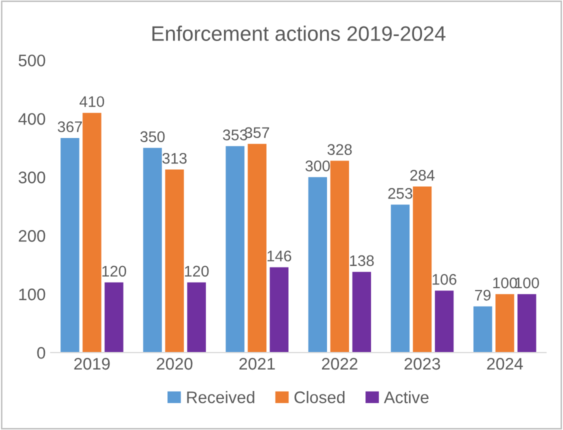  I want to click on x-tick-label: 2022, so click(340, 364).